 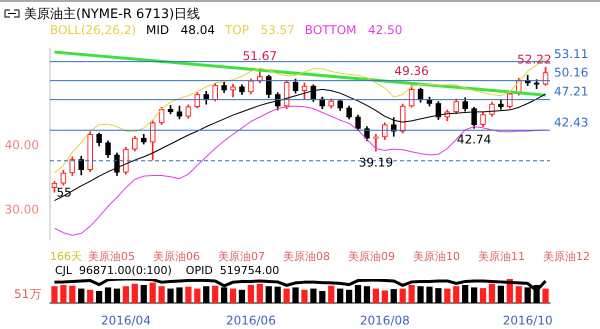 What do you see at coordinates (571, 53) in the screenshot?
I see `ref-line-label: 53.11` at bounding box center [571, 53].